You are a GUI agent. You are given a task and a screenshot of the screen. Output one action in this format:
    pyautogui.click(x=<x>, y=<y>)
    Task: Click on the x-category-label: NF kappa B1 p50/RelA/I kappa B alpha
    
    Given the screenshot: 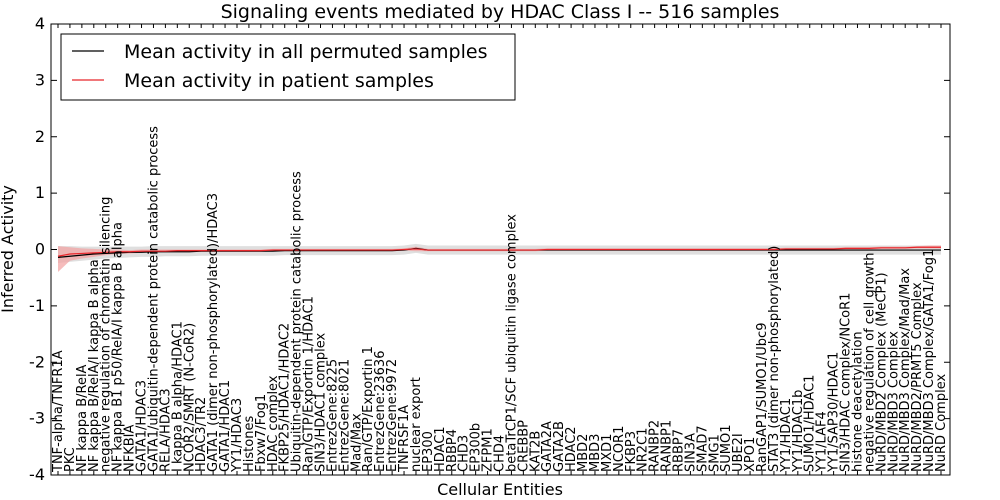 What is the action you would take?
    pyautogui.click(x=118, y=347)
    